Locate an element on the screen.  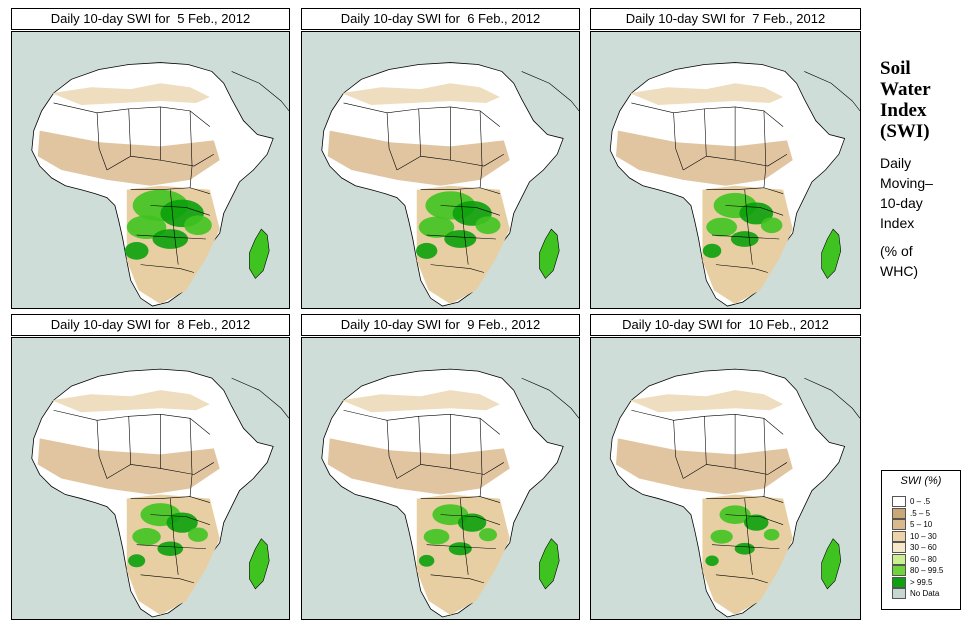
sidebar-unit-line: WHC) is located at coordinates (899, 271).